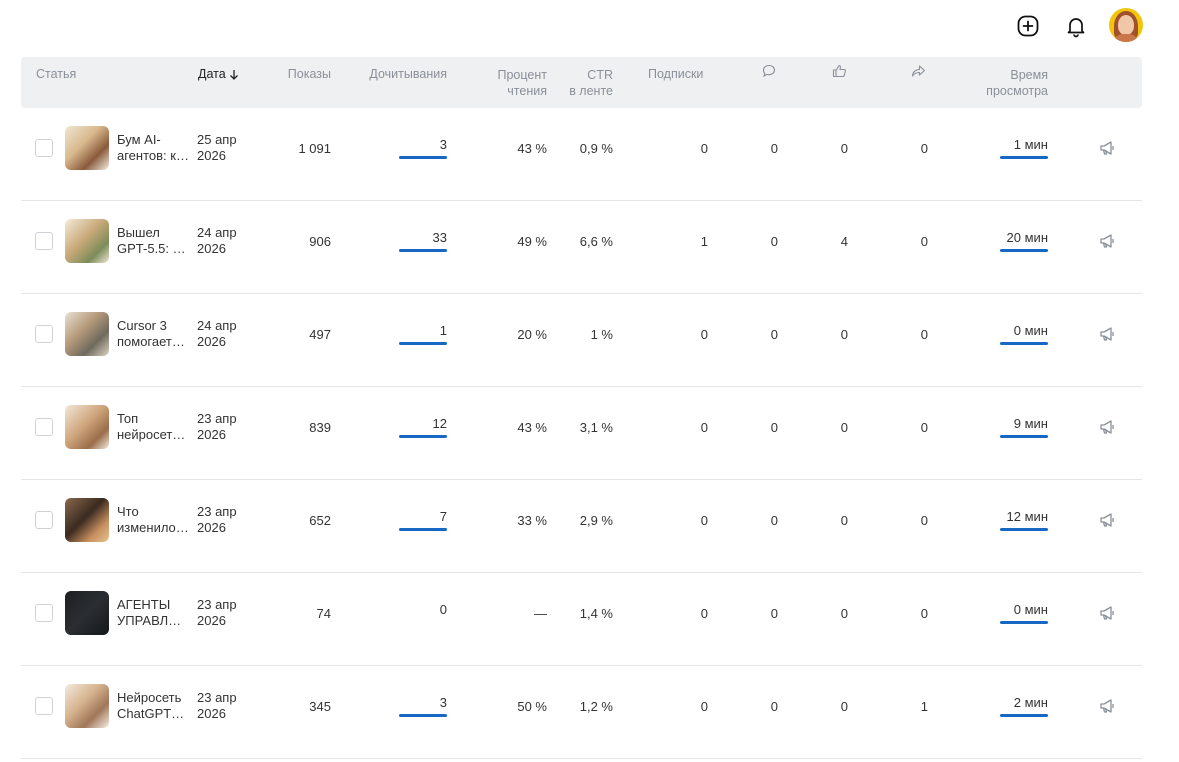  What do you see at coordinates (56, 74) in the screenshot?
I see `column-article: Статья` at bounding box center [56, 74].